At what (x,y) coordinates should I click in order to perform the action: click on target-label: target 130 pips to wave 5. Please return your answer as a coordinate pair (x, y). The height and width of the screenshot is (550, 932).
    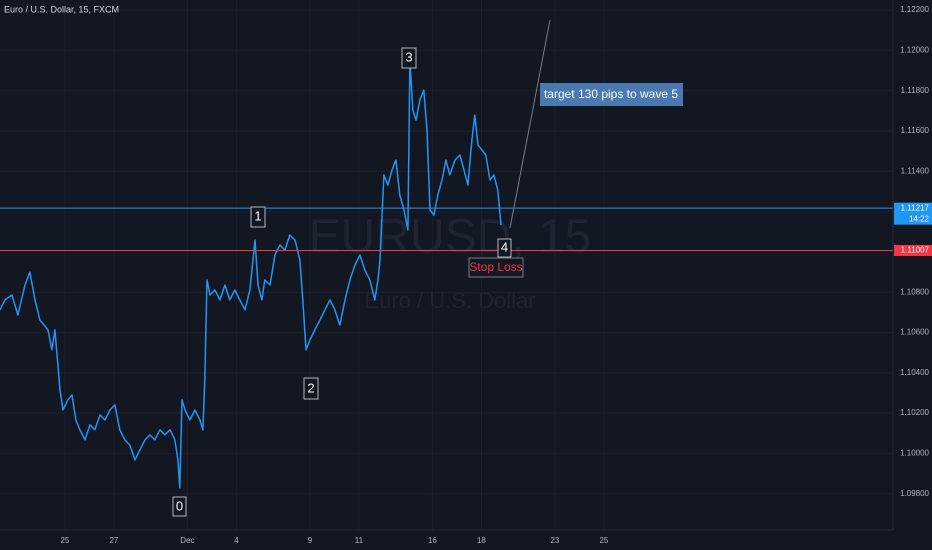
    Looking at the image, I should click on (611, 94).